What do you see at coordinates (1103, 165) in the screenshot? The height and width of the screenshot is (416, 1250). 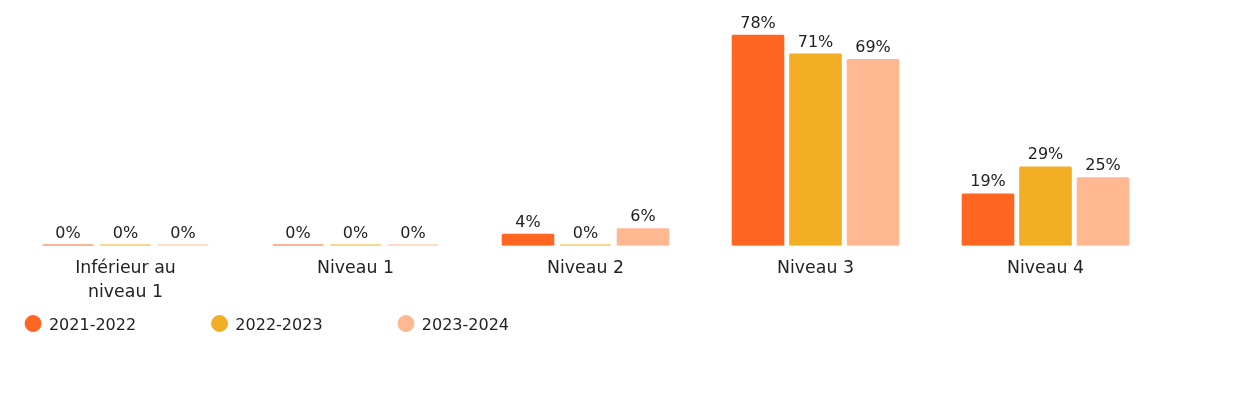 I see `data-label: 25%` at bounding box center [1103, 165].